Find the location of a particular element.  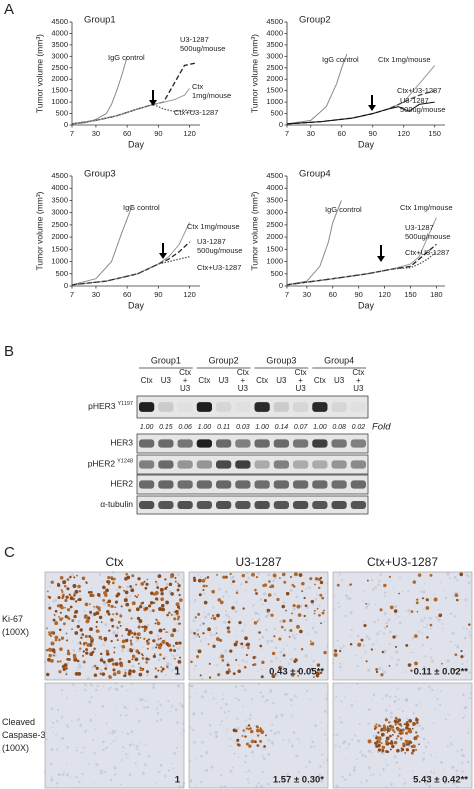

score: 1 is located at coordinates (178, 780).